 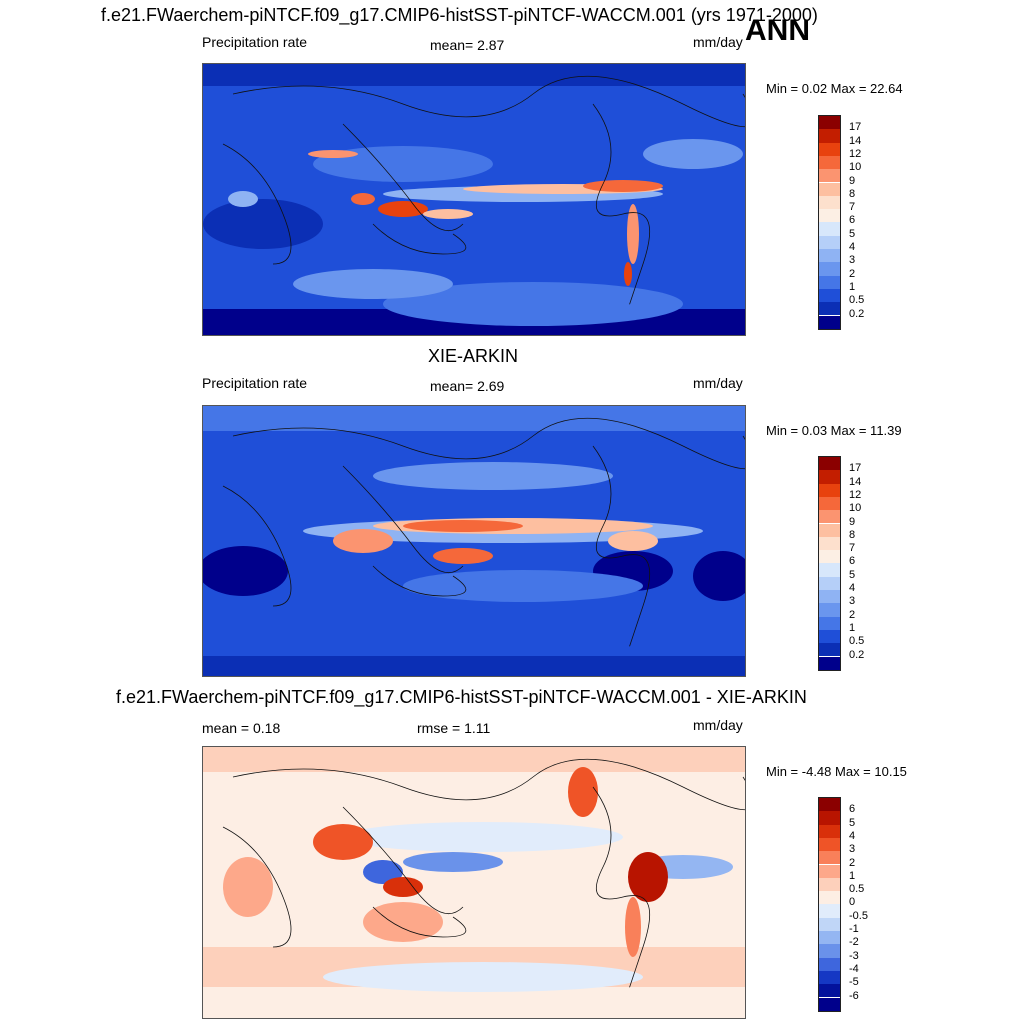 I want to click on panel1-map-field, so click(x=474, y=199).